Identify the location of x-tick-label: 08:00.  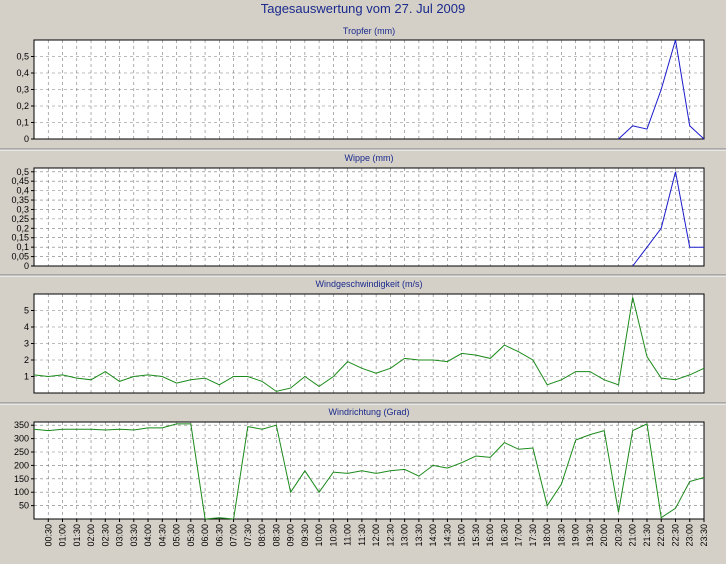
(262, 535).